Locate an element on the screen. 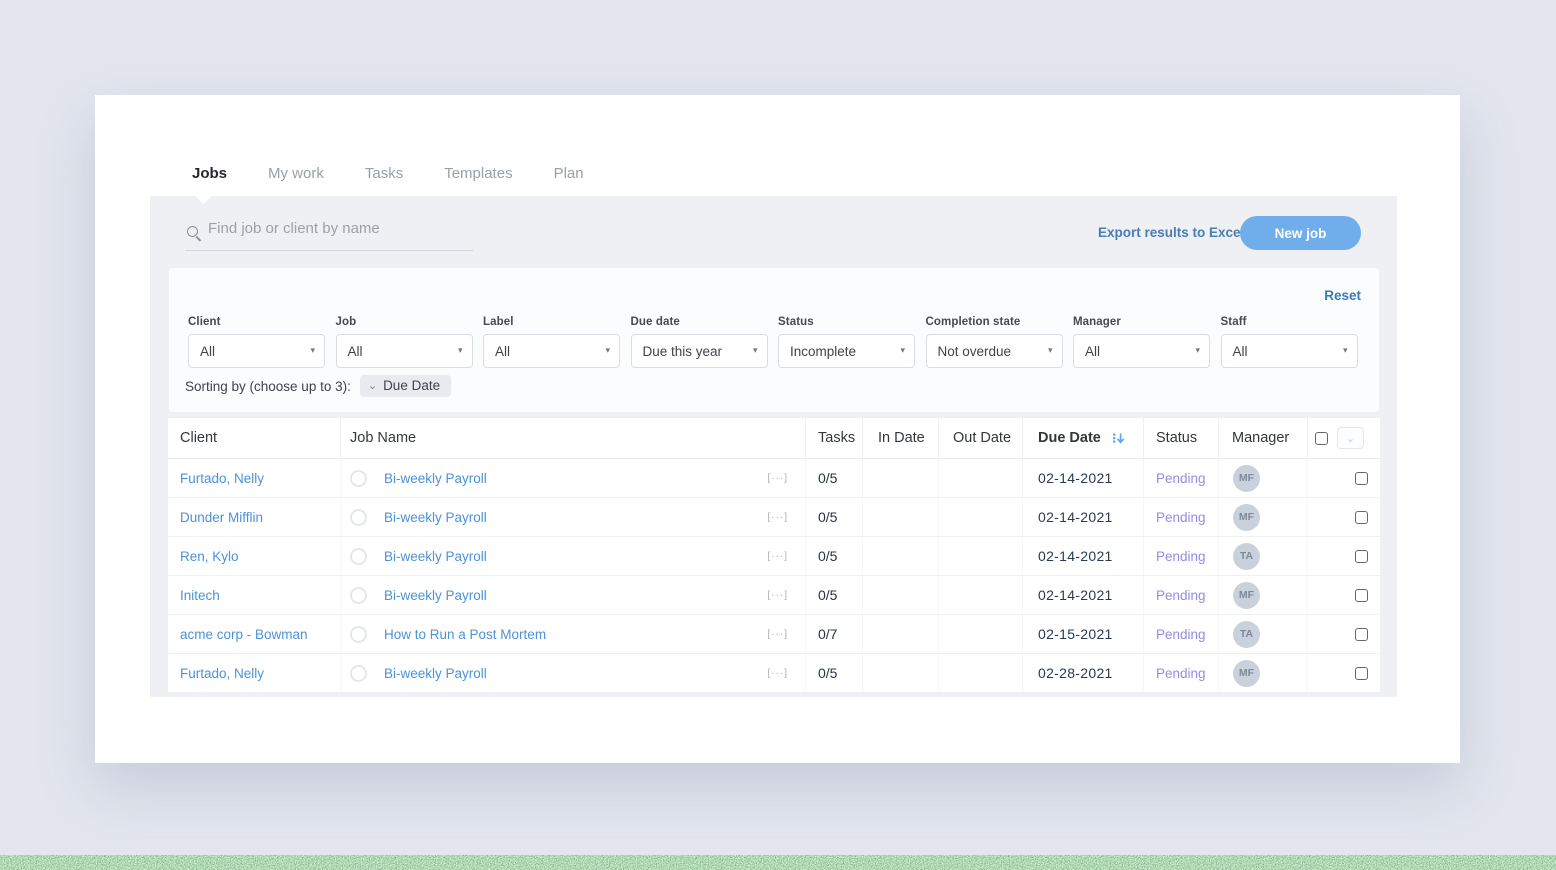 This screenshot has width=1556, height=870. filter-label: Manager is located at coordinates (1097, 322).